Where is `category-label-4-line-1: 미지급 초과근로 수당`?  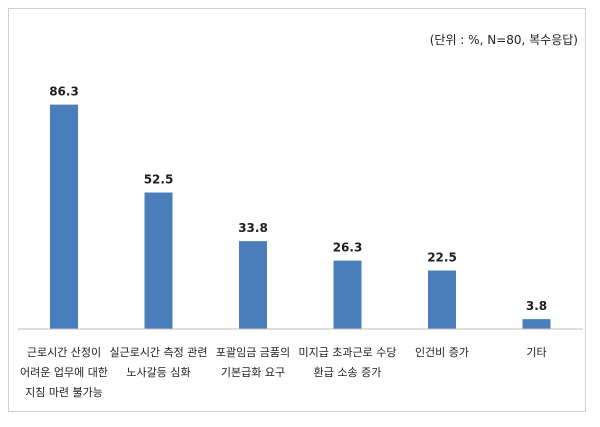
category-label-4-line-1: 미지급 초과근로 수당 is located at coordinates (347, 352).